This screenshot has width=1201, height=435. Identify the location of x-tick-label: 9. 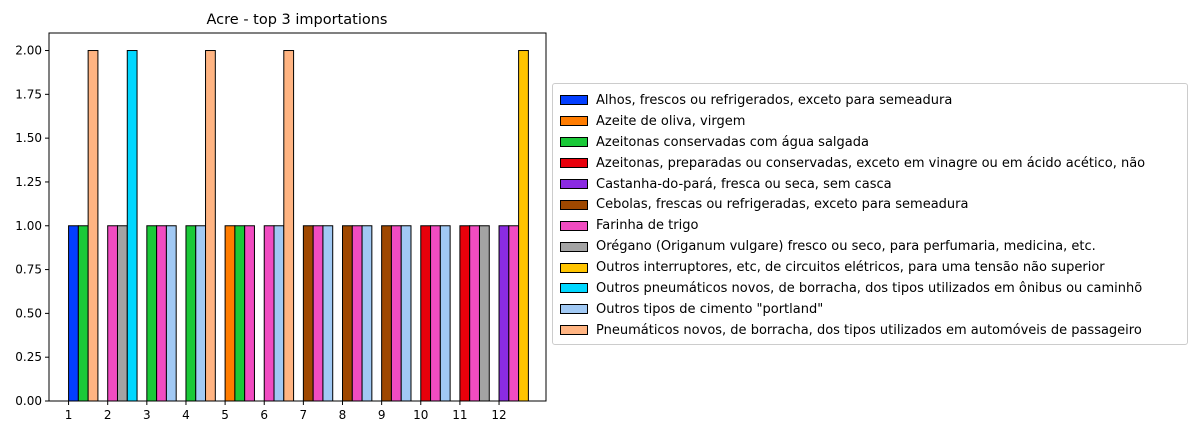
(382, 415).